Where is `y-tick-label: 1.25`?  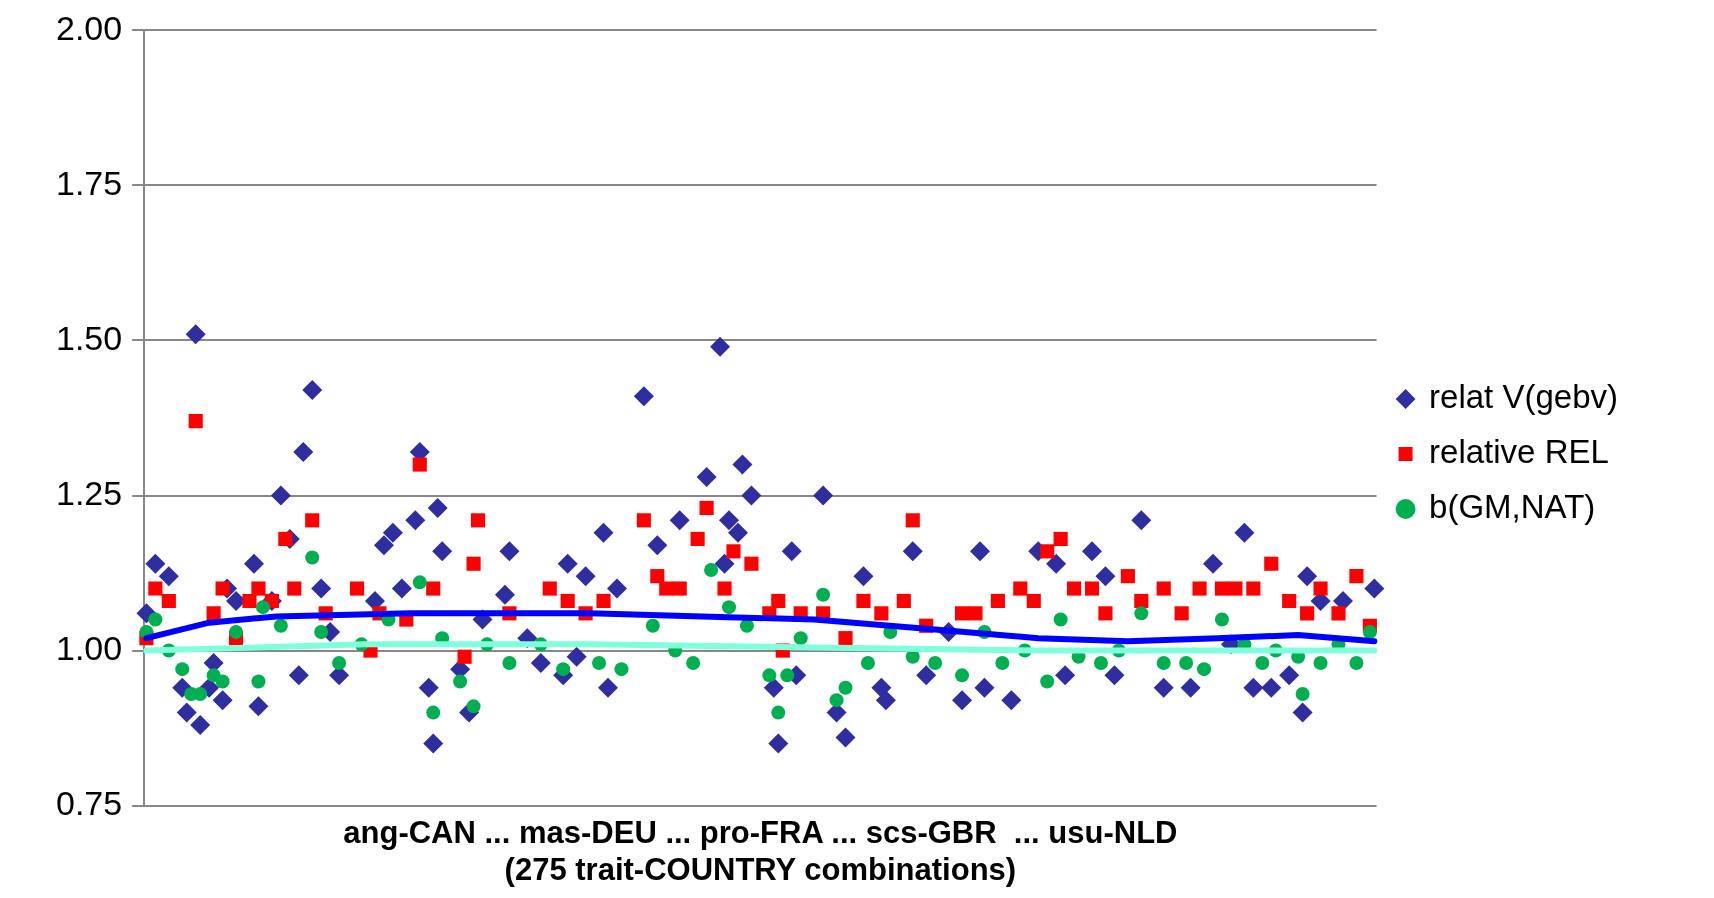
y-tick-label: 1.25 is located at coordinates (89, 492).